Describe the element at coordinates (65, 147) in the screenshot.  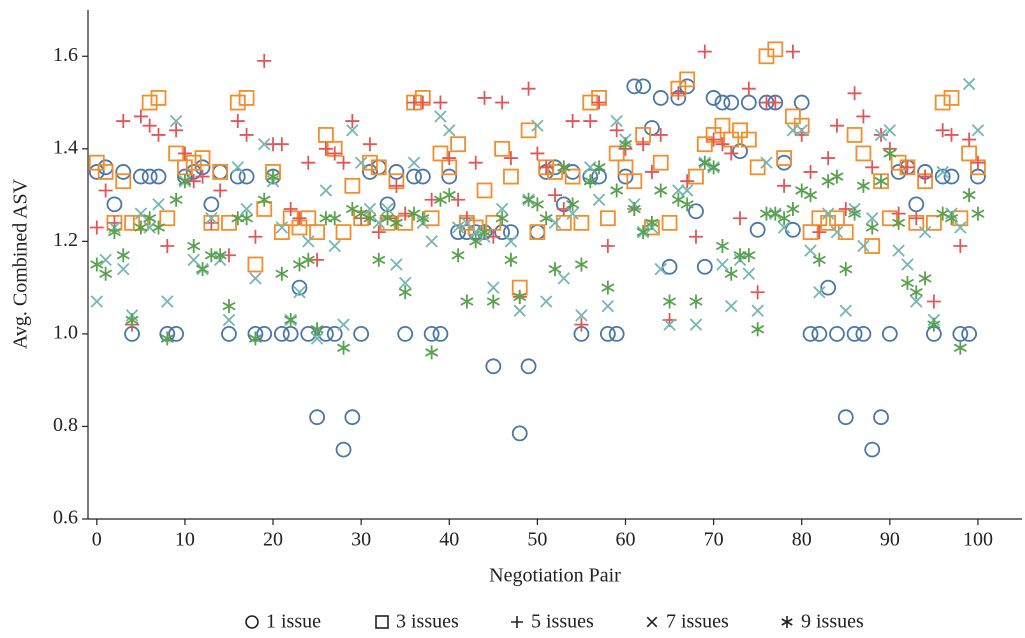
I see `y-tick-label: 1.4` at that location.